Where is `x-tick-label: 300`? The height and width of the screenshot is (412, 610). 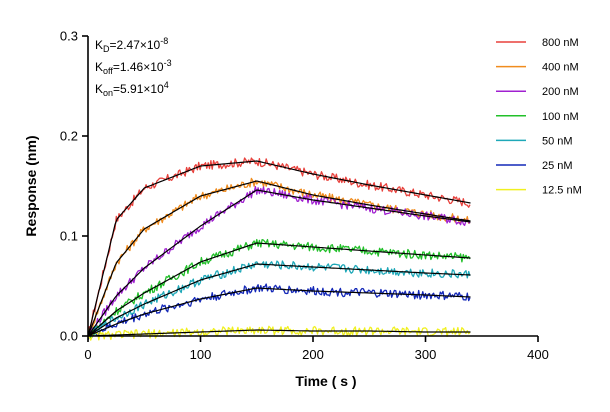
x-tick-label: 300 is located at coordinates (426, 354).